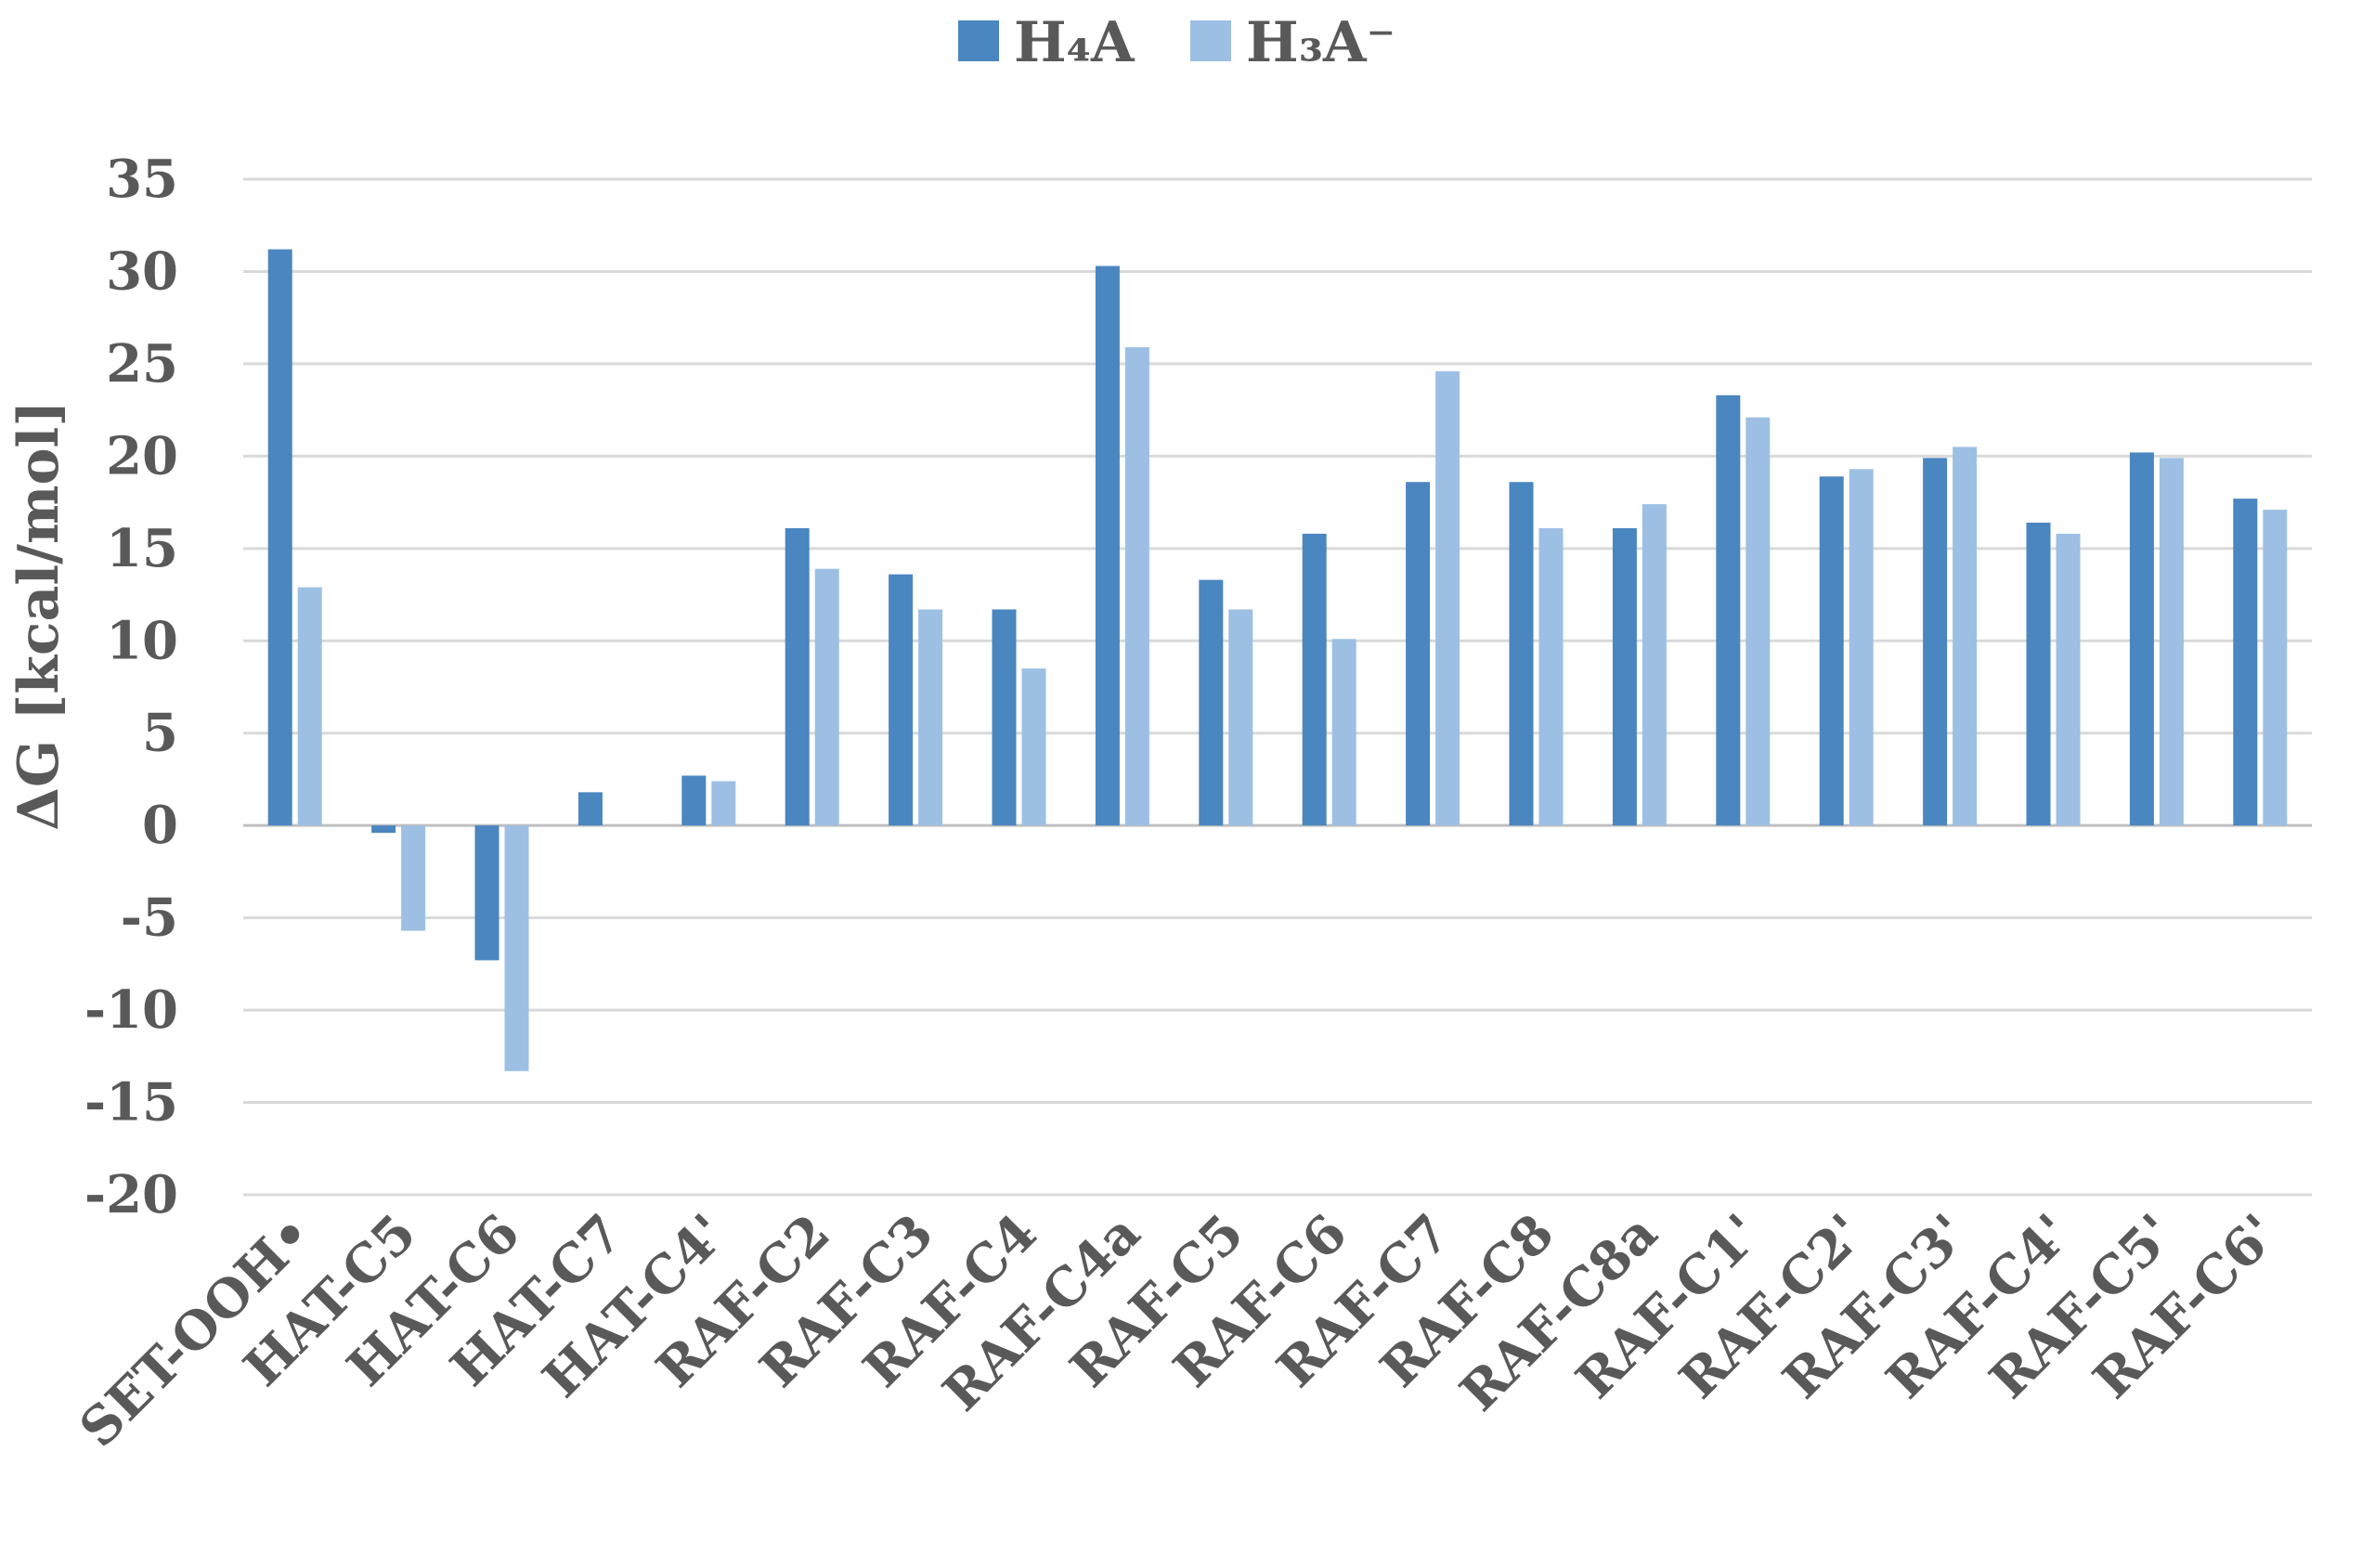 This screenshot has height=1568, width=2362. I want to click on legend-label-series-1: H₄A, so click(1075, 42).